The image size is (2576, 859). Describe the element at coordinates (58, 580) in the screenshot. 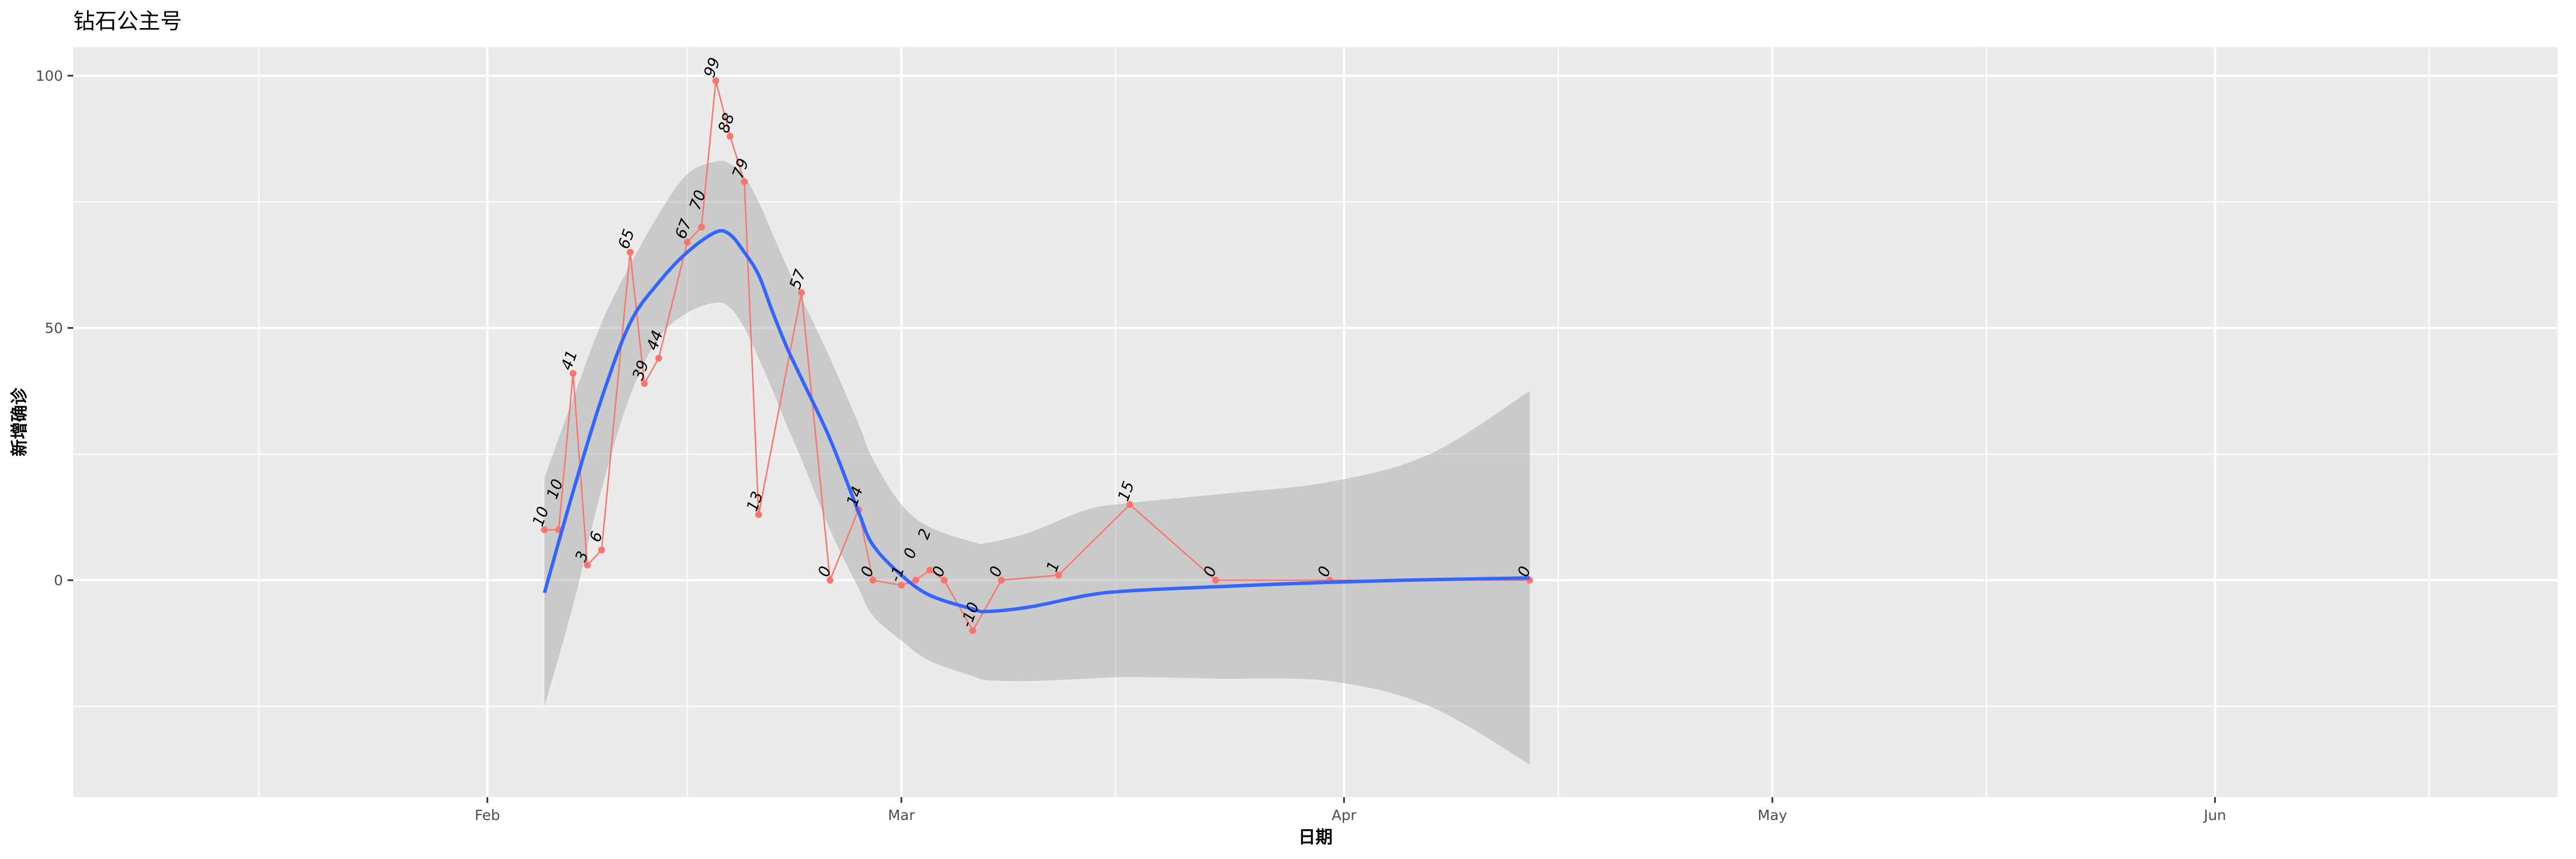

I see `y-tick-label: 0` at that location.